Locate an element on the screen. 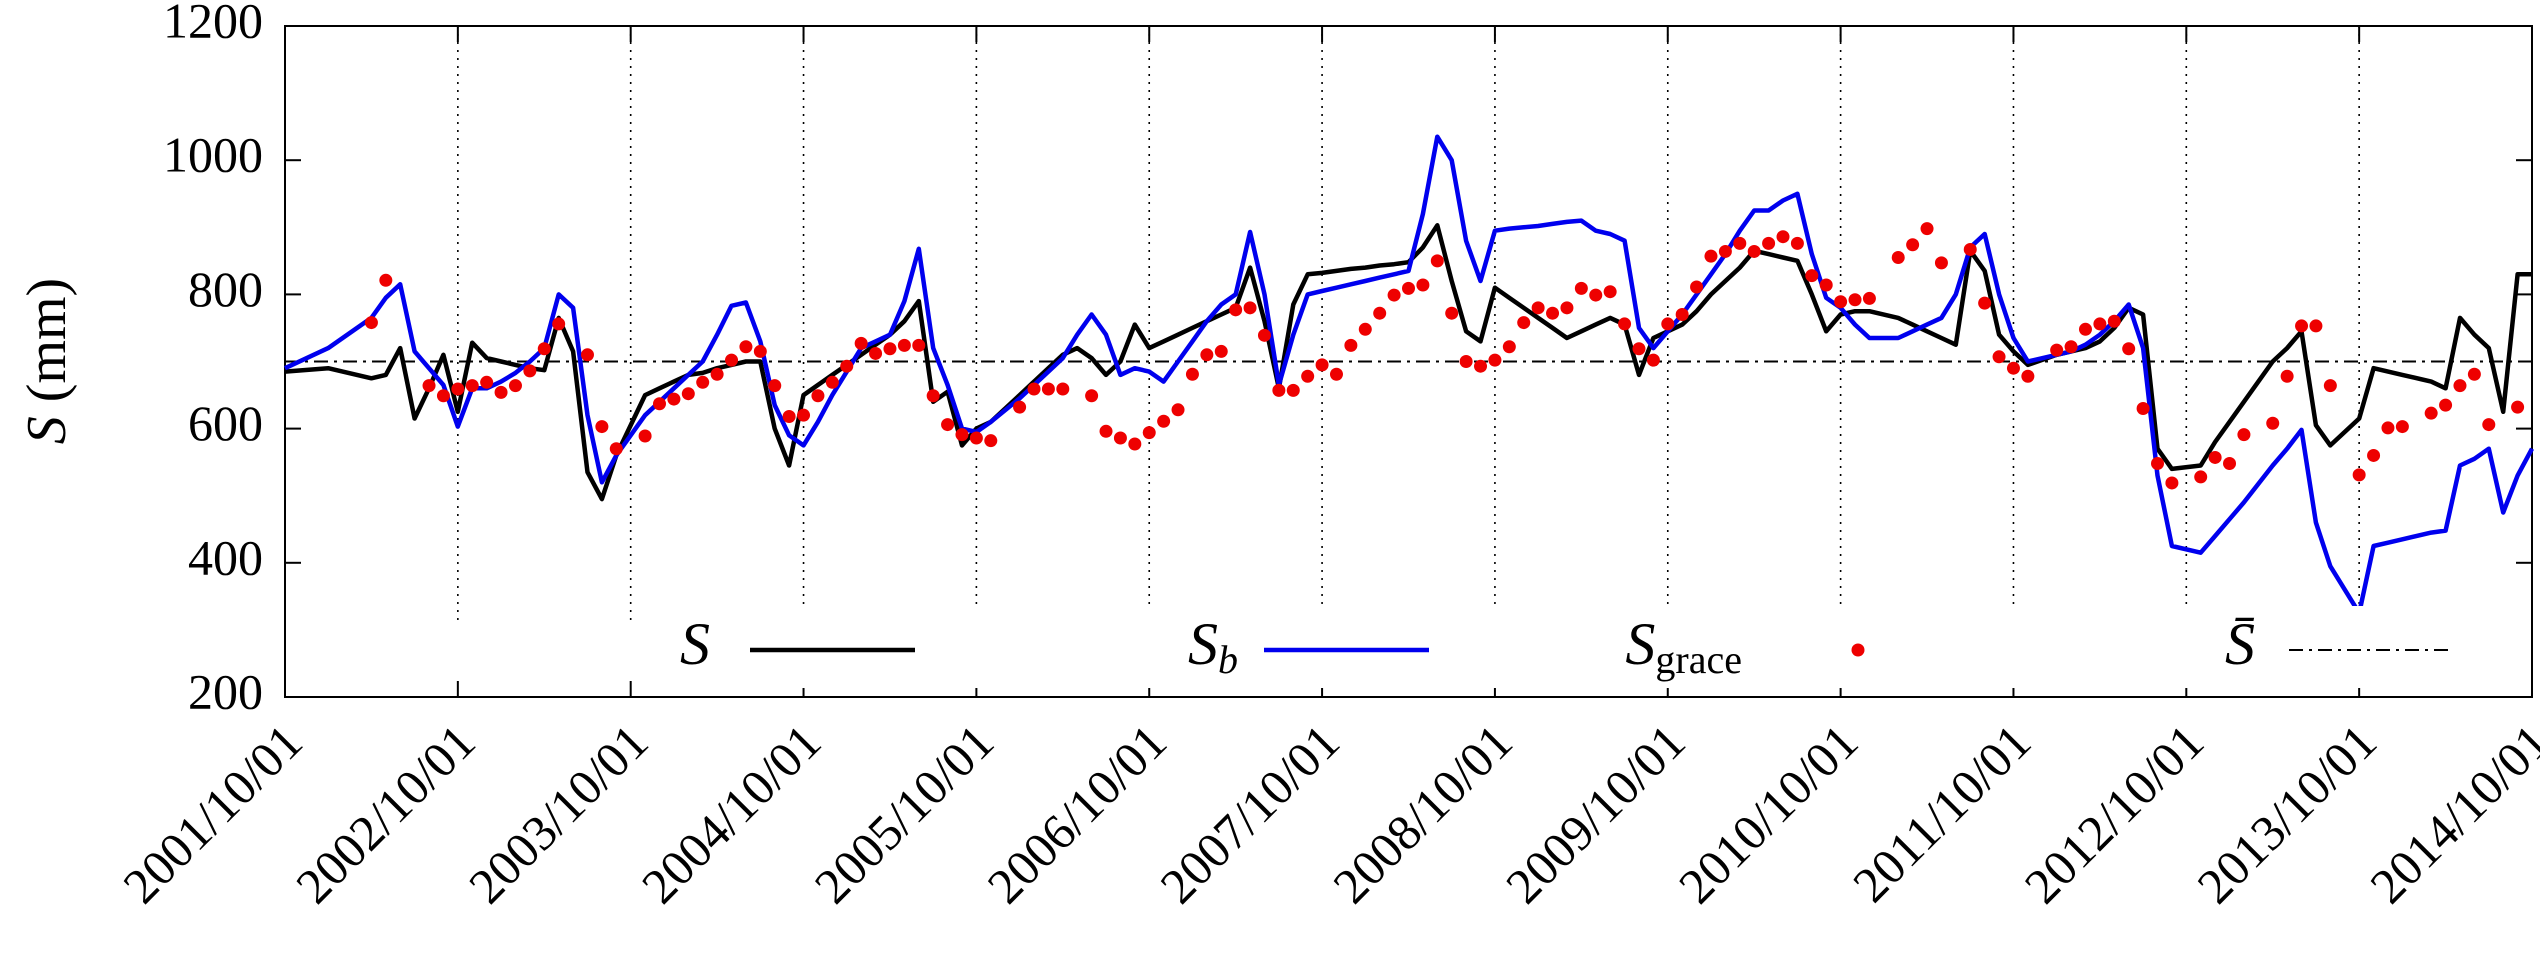 This screenshot has width=2540, height=960. x-tick-label: 2009/10/01 is located at coordinates (1595, 813).